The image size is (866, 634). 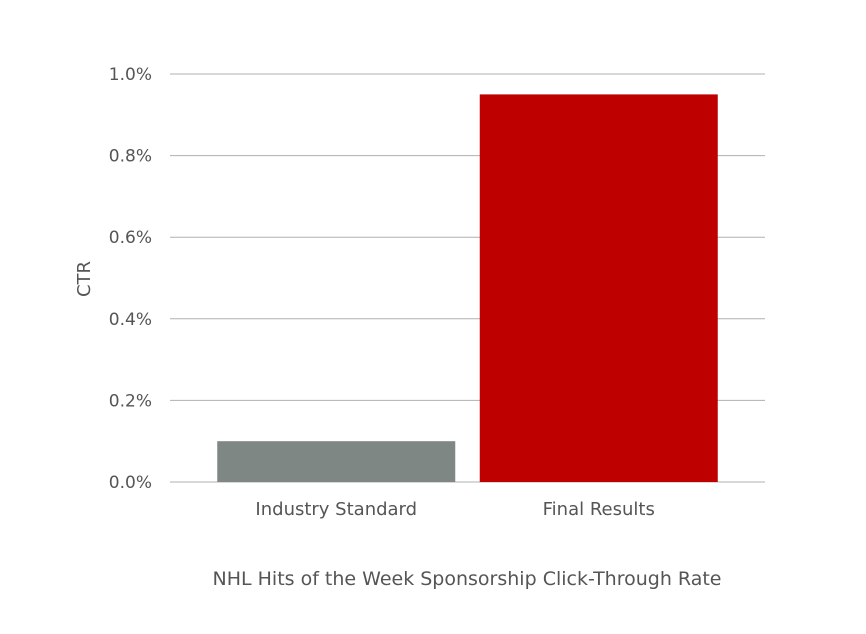 I want to click on x-category-label: Industry Standard, so click(x=336, y=509).